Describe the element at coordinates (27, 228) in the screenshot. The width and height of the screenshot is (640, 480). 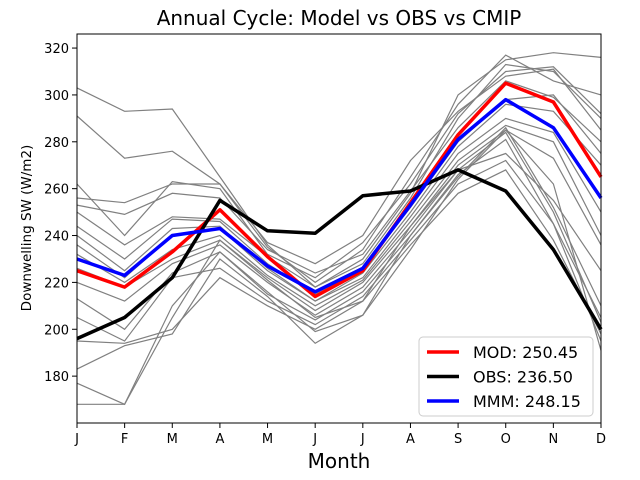
I see `y-axis-label: Downwelling SW (W/m2)` at that location.